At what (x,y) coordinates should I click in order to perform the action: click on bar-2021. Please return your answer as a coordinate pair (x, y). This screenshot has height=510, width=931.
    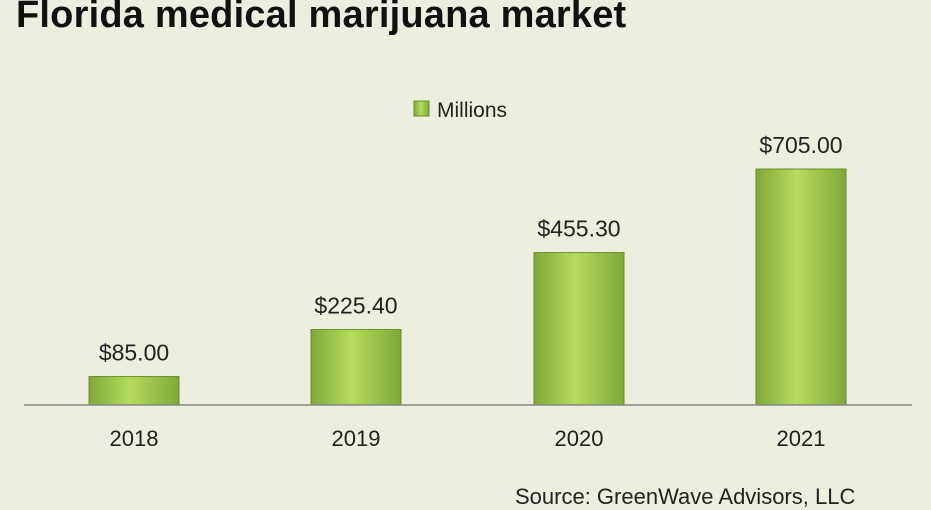
    Looking at the image, I should click on (801, 287).